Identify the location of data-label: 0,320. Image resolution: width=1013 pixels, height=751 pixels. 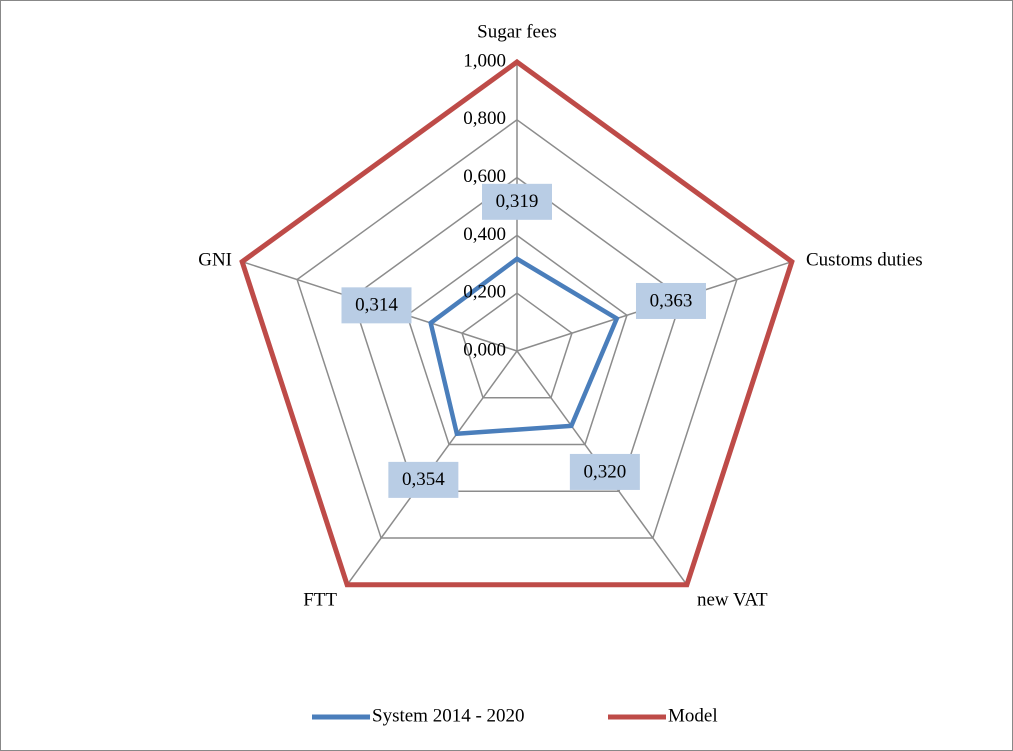
(604, 471).